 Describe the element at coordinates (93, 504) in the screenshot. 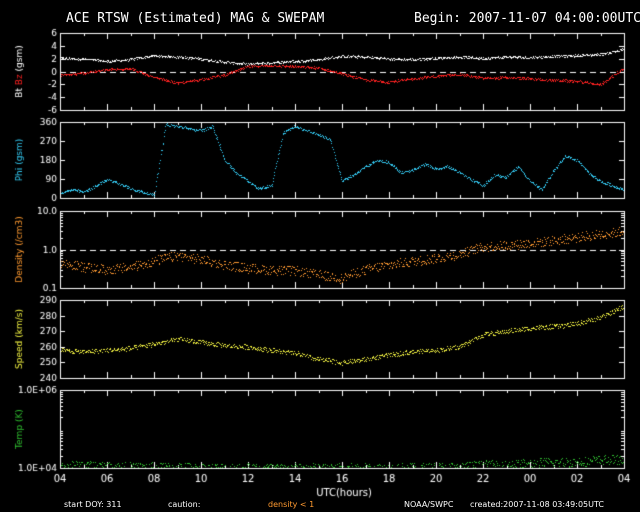

I see `start-doy: start DOY: 311` at that location.